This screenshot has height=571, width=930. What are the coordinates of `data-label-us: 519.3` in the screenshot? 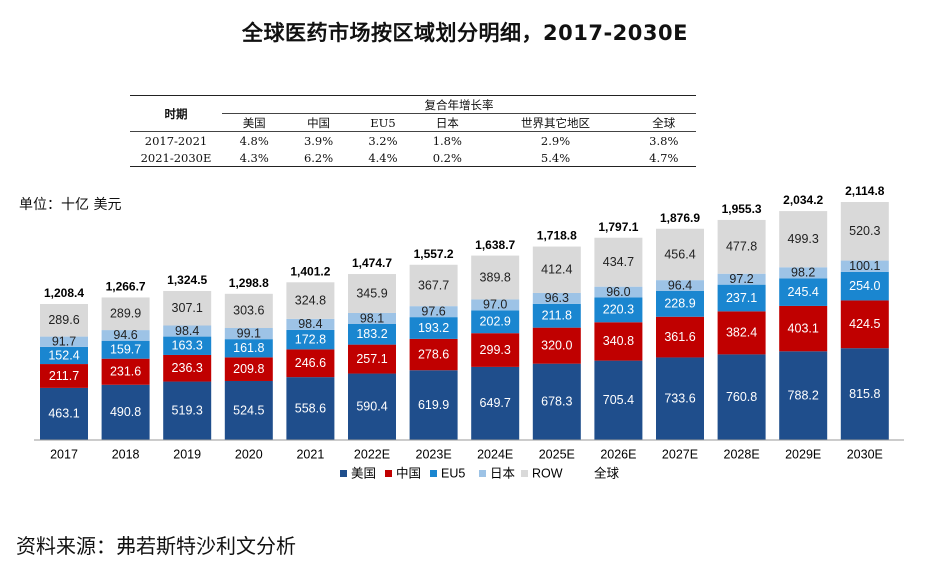 It's located at (187, 411).